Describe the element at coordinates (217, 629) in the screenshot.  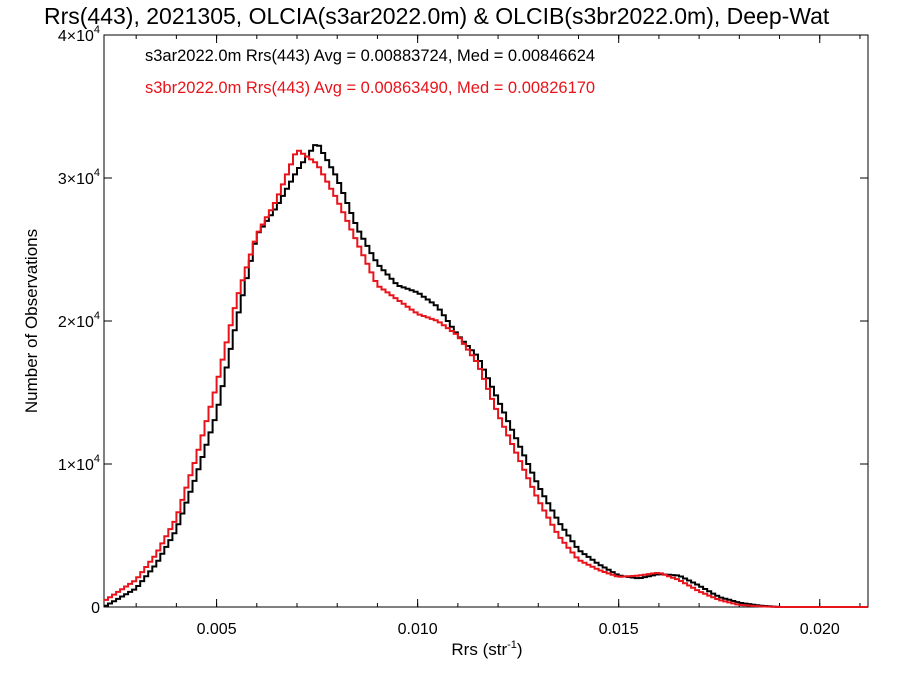
I see `x-tick-label: 0.005` at that location.